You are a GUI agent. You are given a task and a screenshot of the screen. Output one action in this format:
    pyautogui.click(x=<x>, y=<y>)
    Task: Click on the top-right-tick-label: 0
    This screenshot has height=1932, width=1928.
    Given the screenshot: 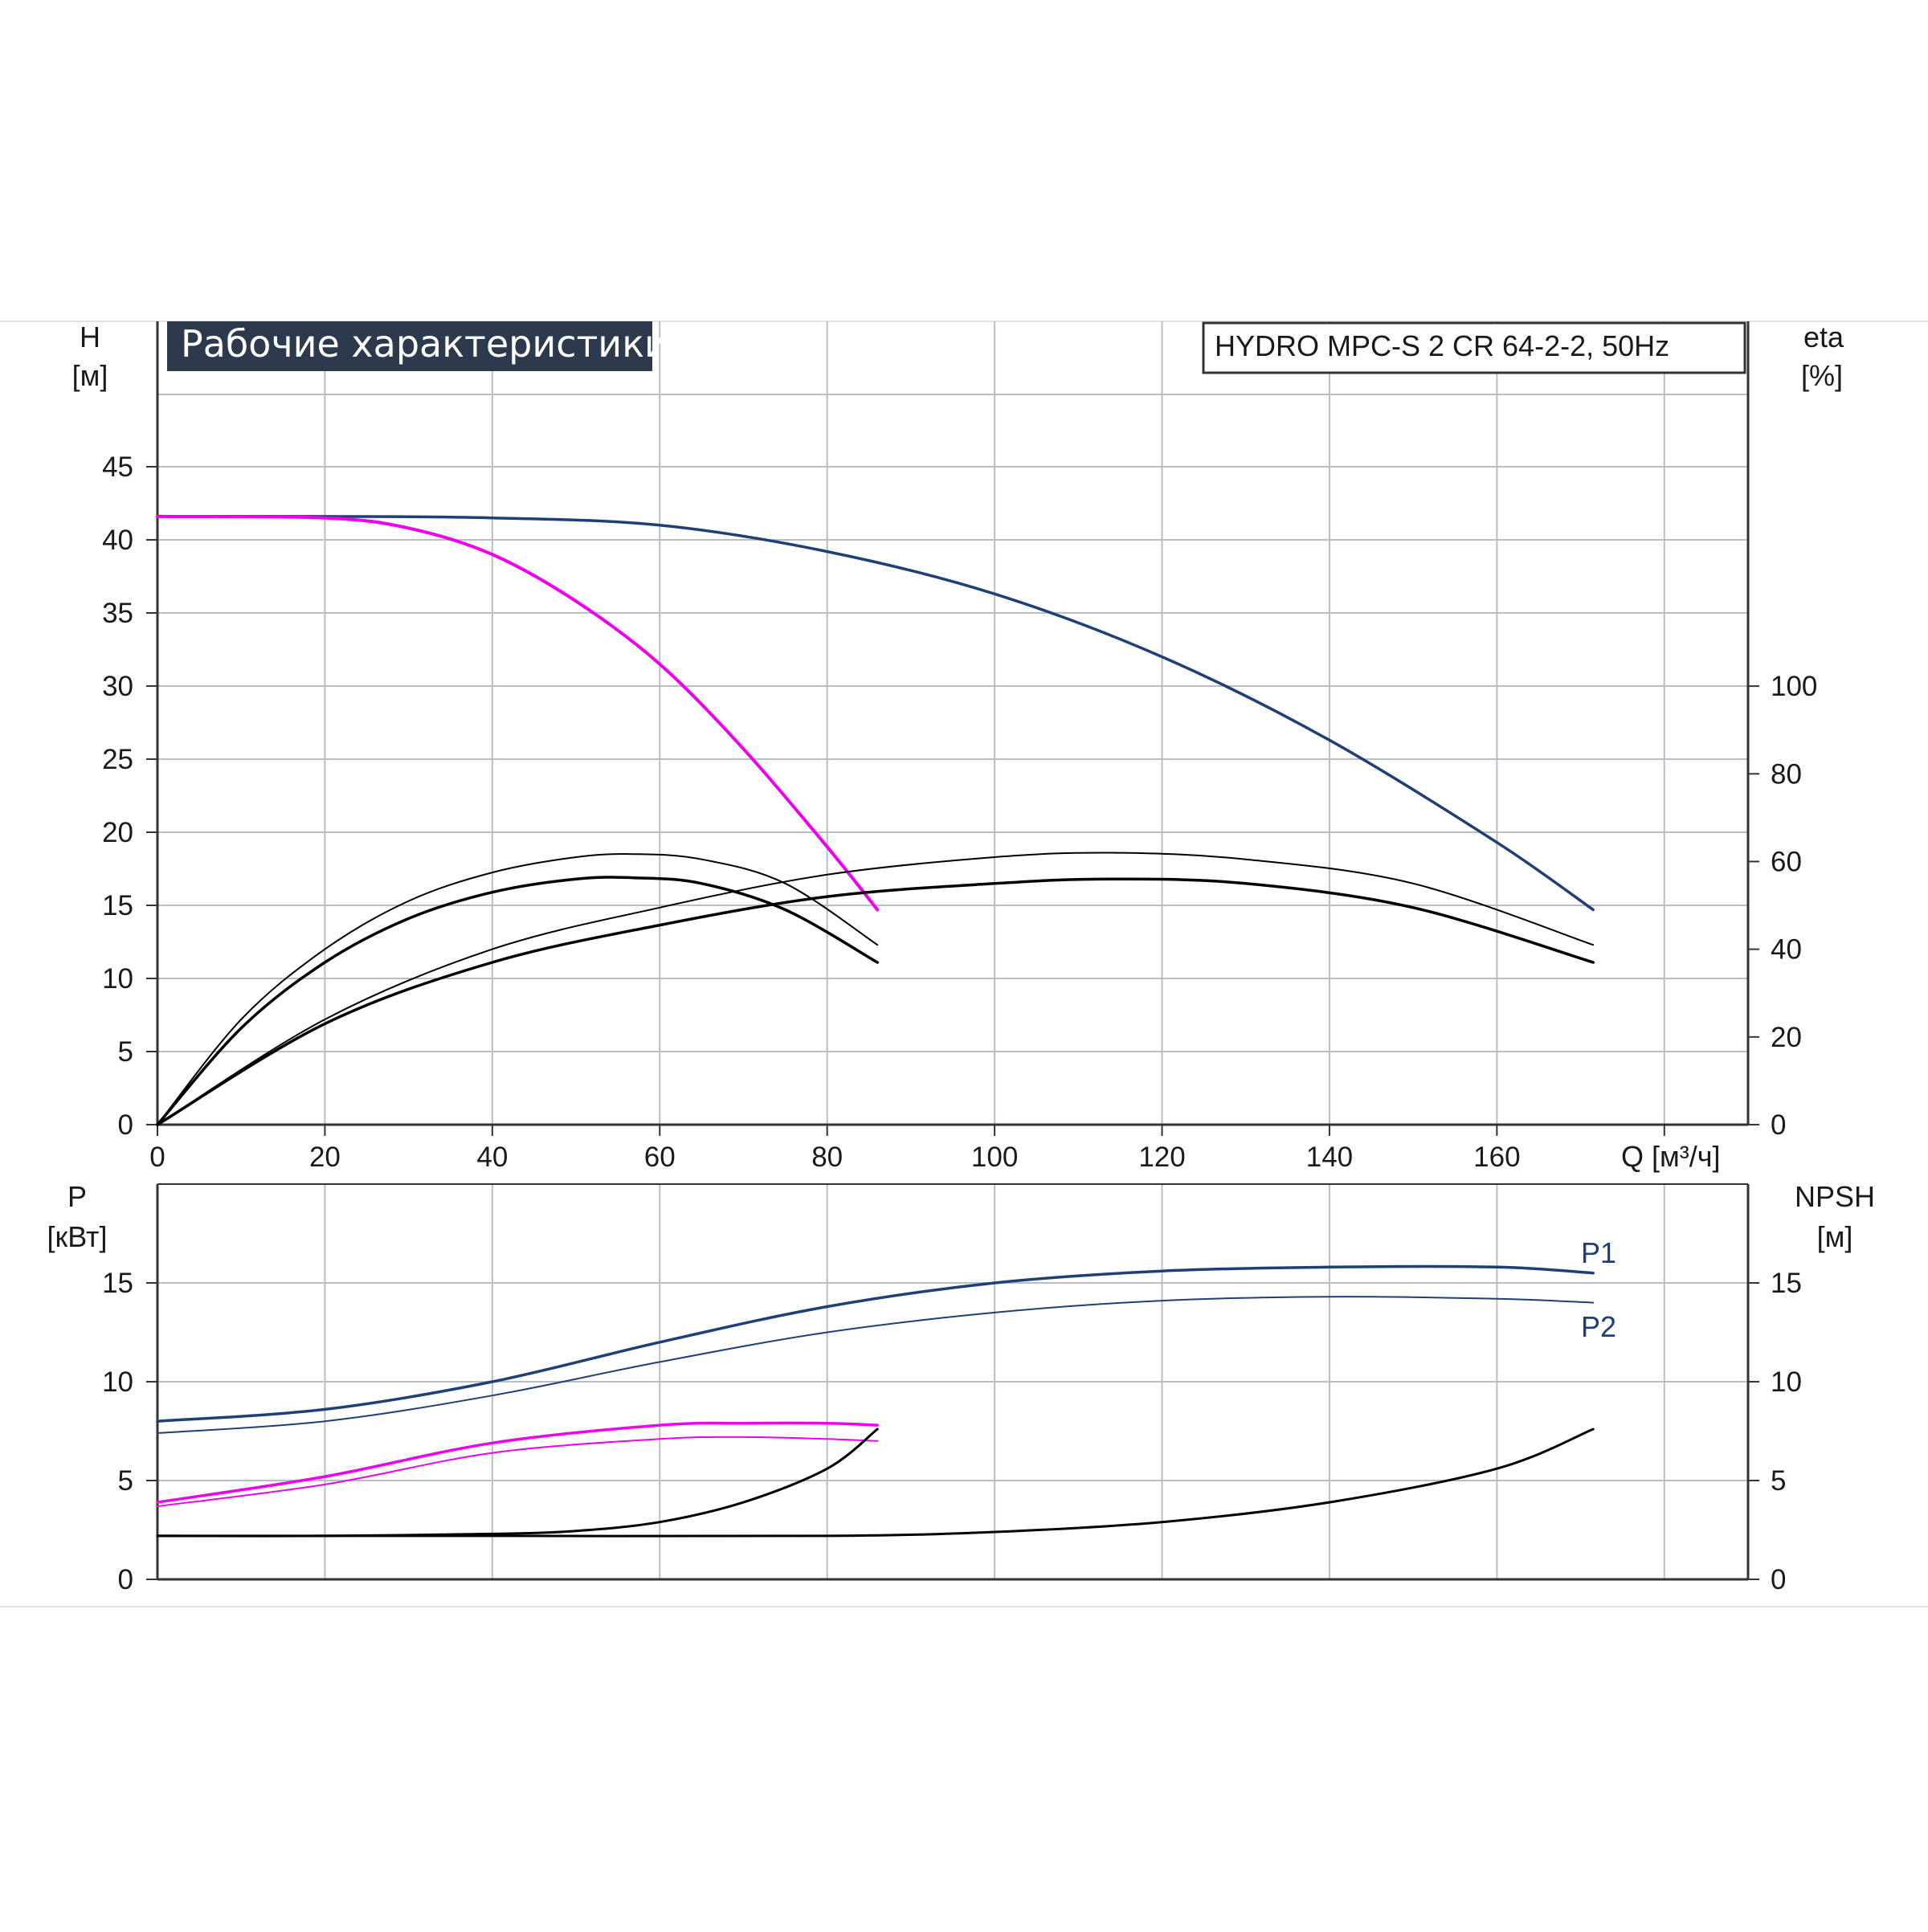 What is the action you would take?
    pyautogui.click(x=1778, y=1125)
    